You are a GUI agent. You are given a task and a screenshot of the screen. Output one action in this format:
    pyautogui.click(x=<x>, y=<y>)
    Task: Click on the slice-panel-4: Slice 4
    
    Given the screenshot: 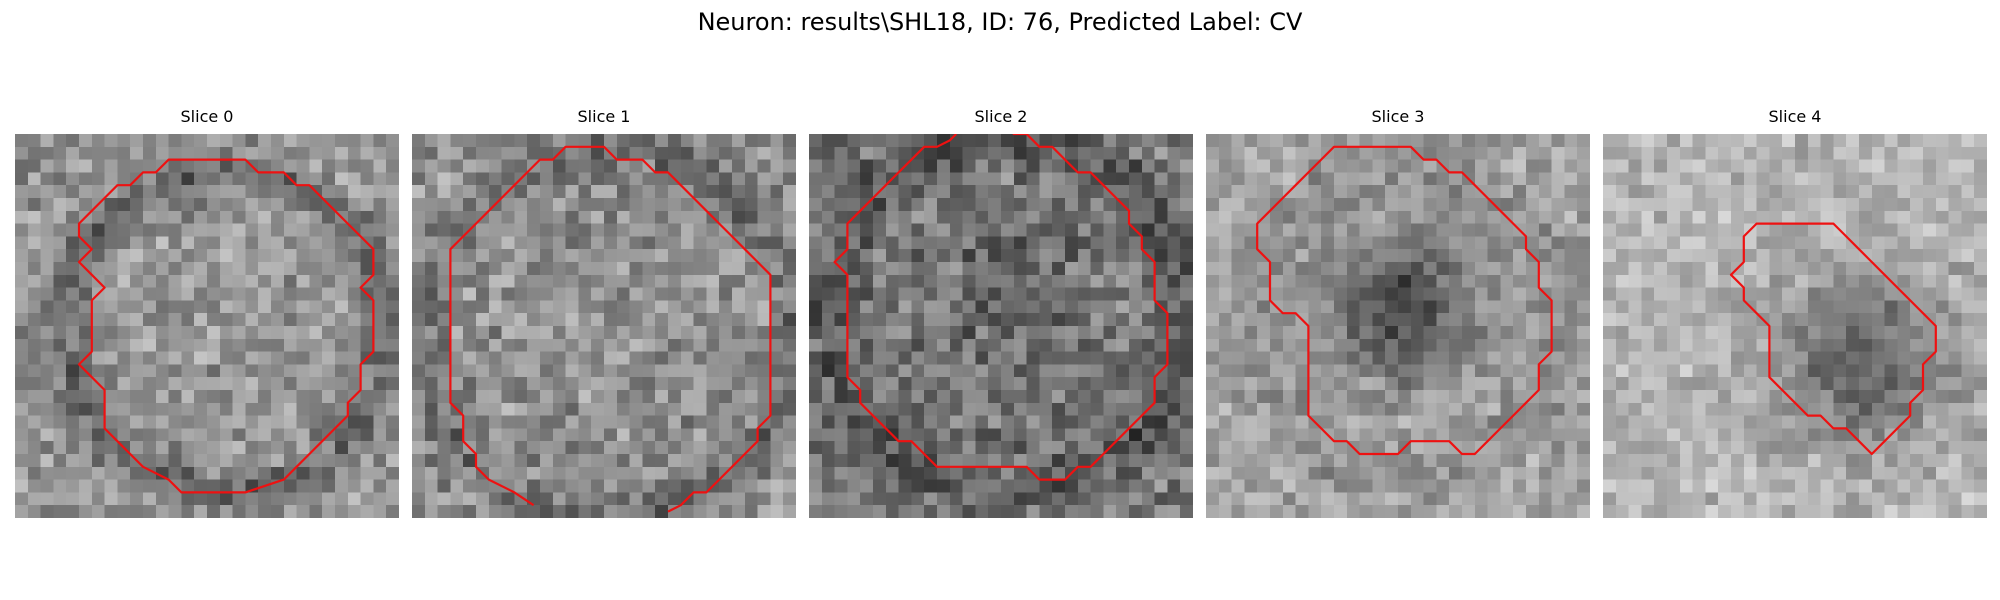 What is the action you would take?
    pyautogui.click(x=1795, y=313)
    